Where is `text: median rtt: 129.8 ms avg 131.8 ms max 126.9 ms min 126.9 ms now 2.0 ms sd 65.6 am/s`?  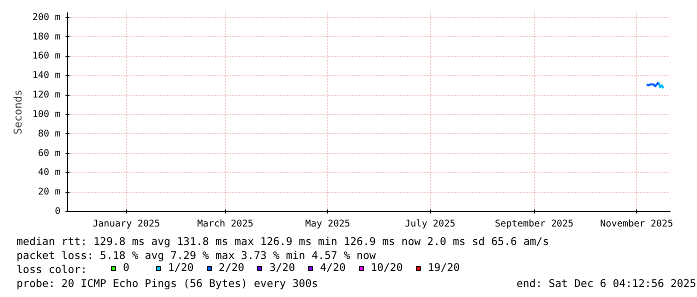
text: median rtt: 129.8 ms avg 131.8 ms max 126.9 ms min 126.9 ms now 2.0 ms sd 65.6 am/s is located at coordinates (282, 241).